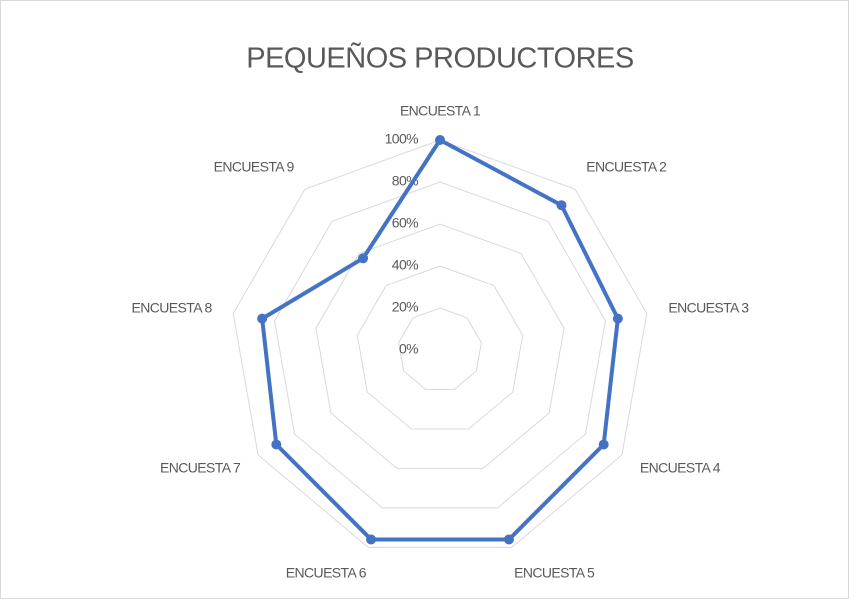  What do you see at coordinates (708, 307) in the screenshot?
I see `category-label: ENCUESTA 3` at bounding box center [708, 307].